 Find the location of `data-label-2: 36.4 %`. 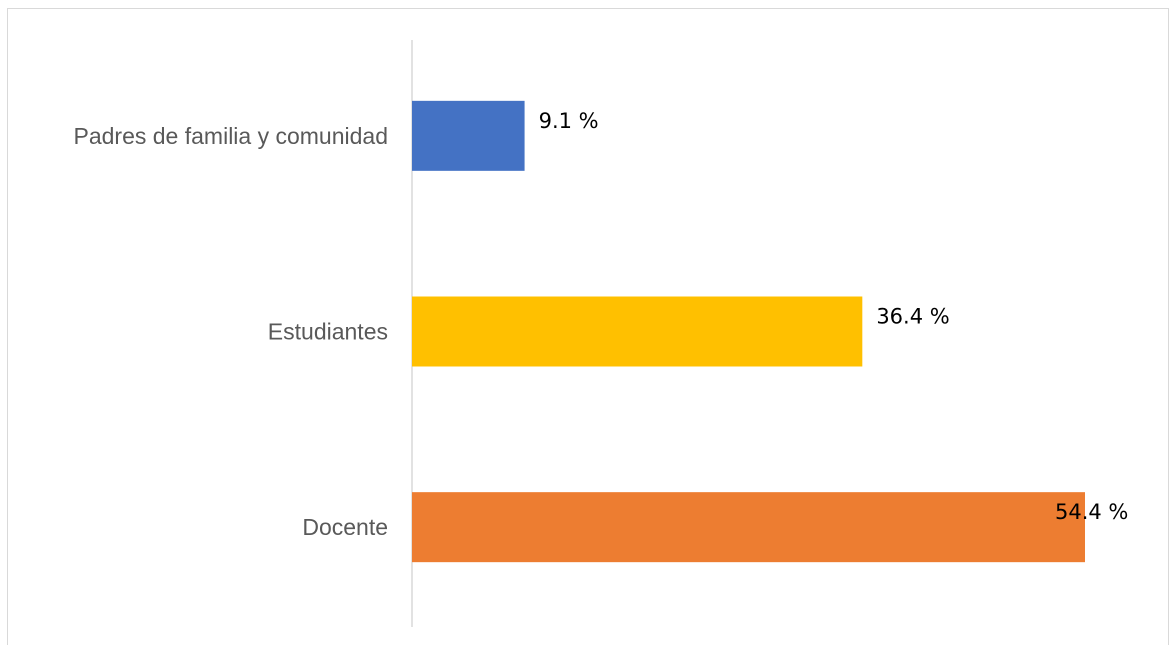

data-label-2: 36.4 % is located at coordinates (912, 317).